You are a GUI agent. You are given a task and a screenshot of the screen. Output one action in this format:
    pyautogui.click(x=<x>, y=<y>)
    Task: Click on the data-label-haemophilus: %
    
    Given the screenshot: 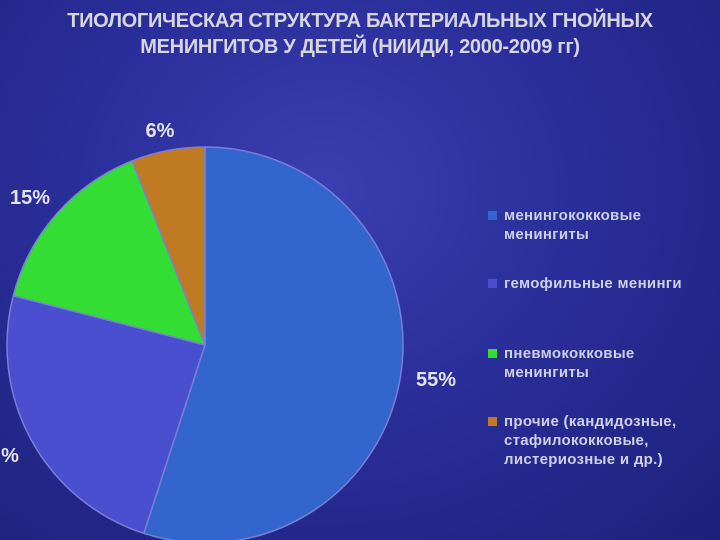 What is the action you would take?
    pyautogui.click(x=10, y=456)
    